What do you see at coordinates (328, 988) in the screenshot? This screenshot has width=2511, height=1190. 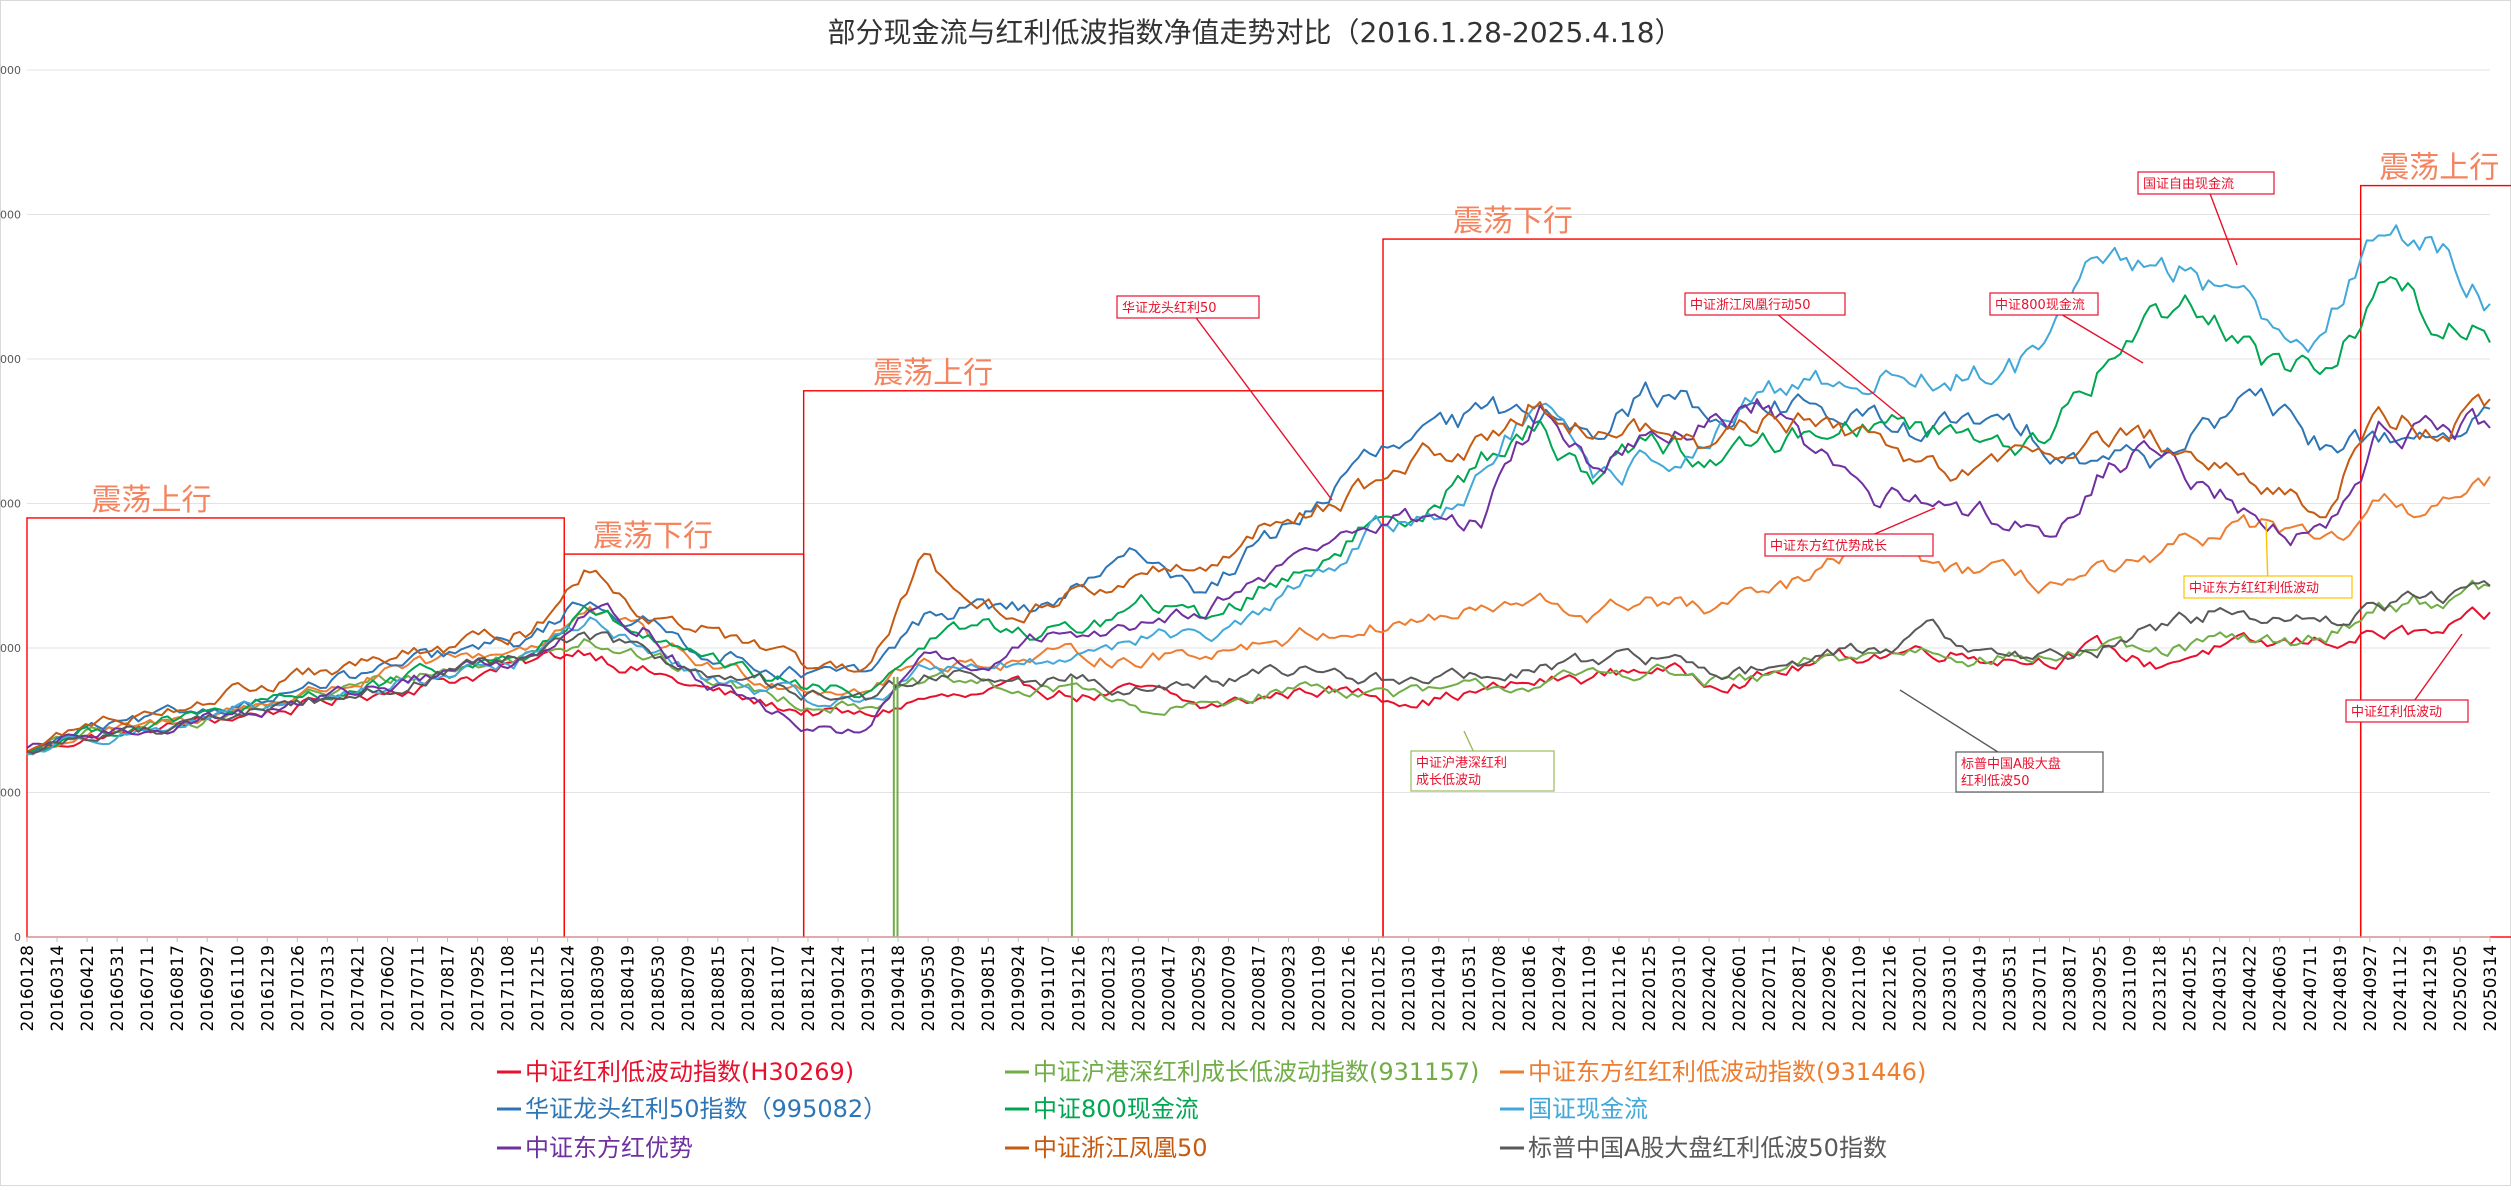 I see `x-tick-label: 20170313` at bounding box center [328, 988].